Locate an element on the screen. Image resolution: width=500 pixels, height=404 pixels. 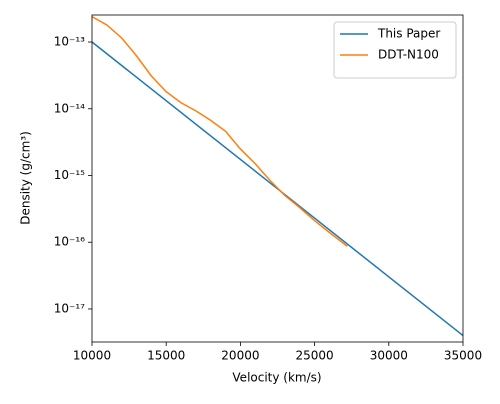
legend-box is located at coordinates (395, 50).